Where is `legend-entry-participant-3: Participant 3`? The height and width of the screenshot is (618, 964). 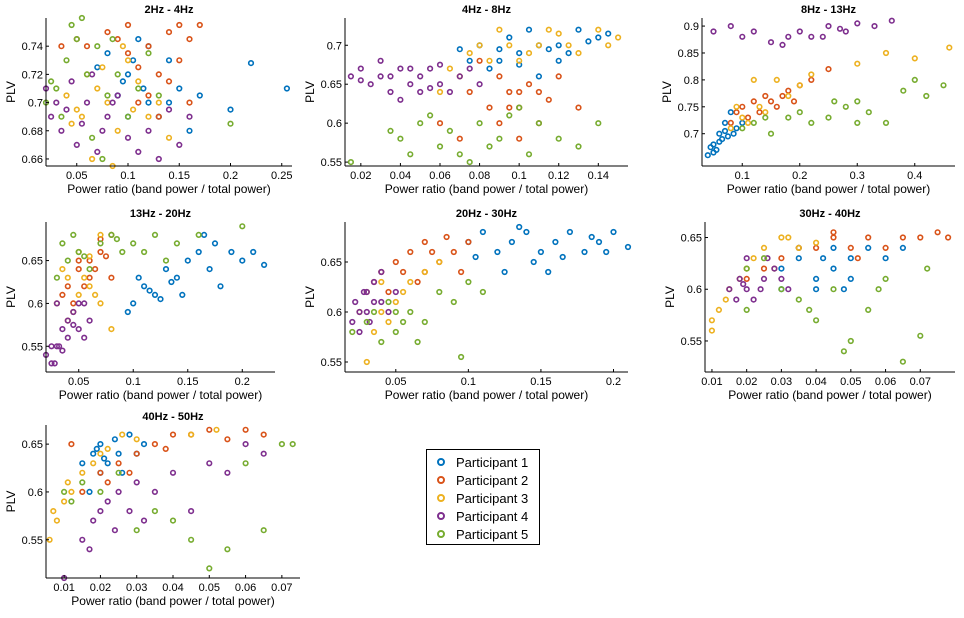
legend-entry-participant-3: Participant 3 is located at coordinates (483, 498).